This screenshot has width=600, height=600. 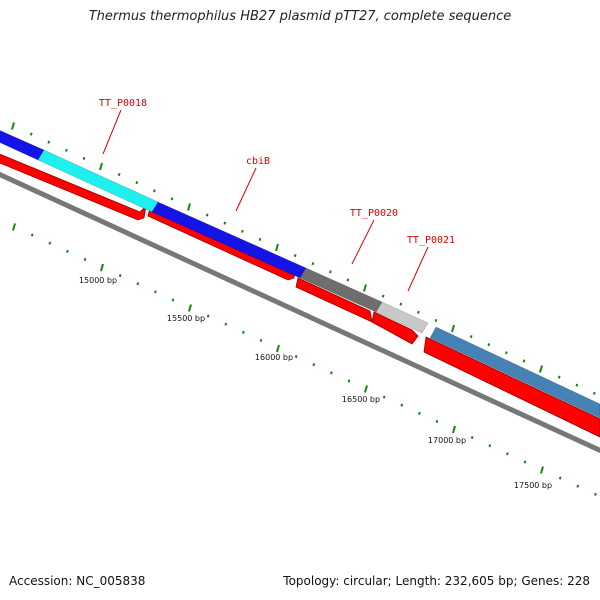 I want to click on gene-band-cbiB, so click(x=229, y=240).